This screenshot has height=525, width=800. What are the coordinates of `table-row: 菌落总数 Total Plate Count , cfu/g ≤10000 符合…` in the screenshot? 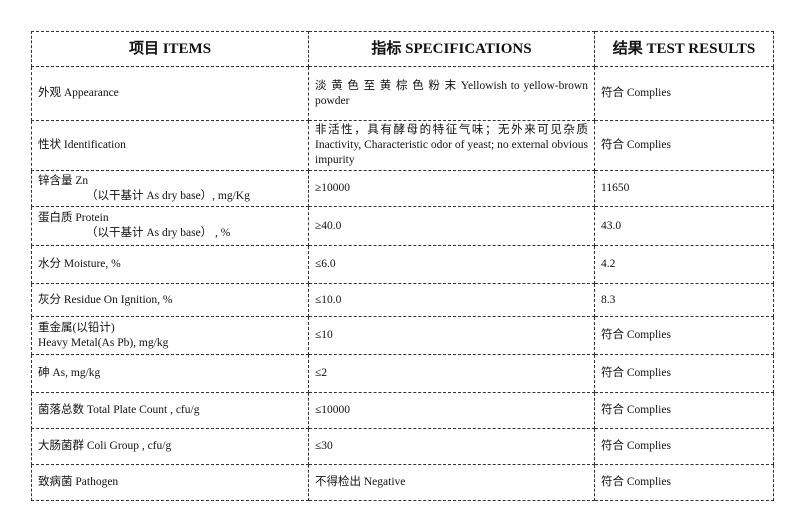 It's located at (402, 410).